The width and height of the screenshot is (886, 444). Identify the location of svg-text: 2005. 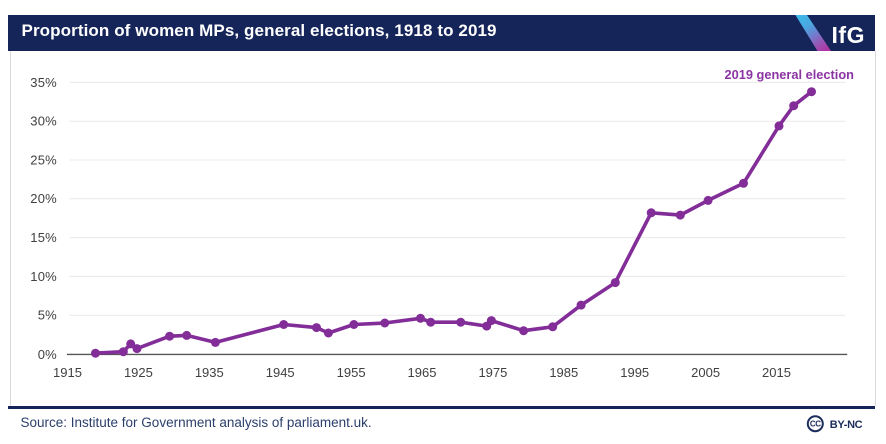
(705, 372).